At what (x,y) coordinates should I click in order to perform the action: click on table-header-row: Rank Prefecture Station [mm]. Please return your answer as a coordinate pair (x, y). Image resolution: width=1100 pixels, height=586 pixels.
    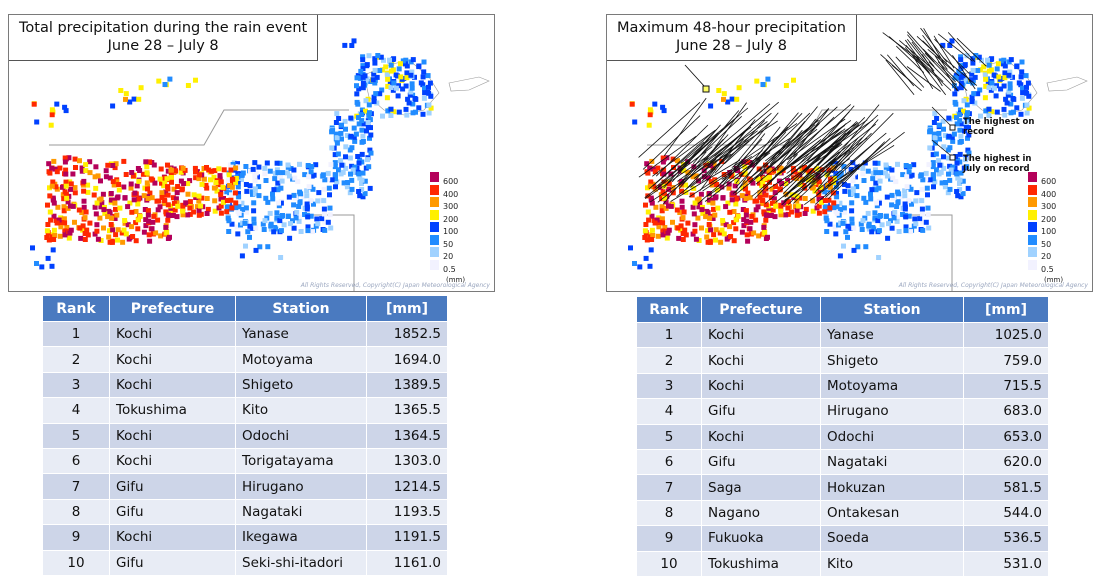
    Looking at the image, I should click on (245, 308).